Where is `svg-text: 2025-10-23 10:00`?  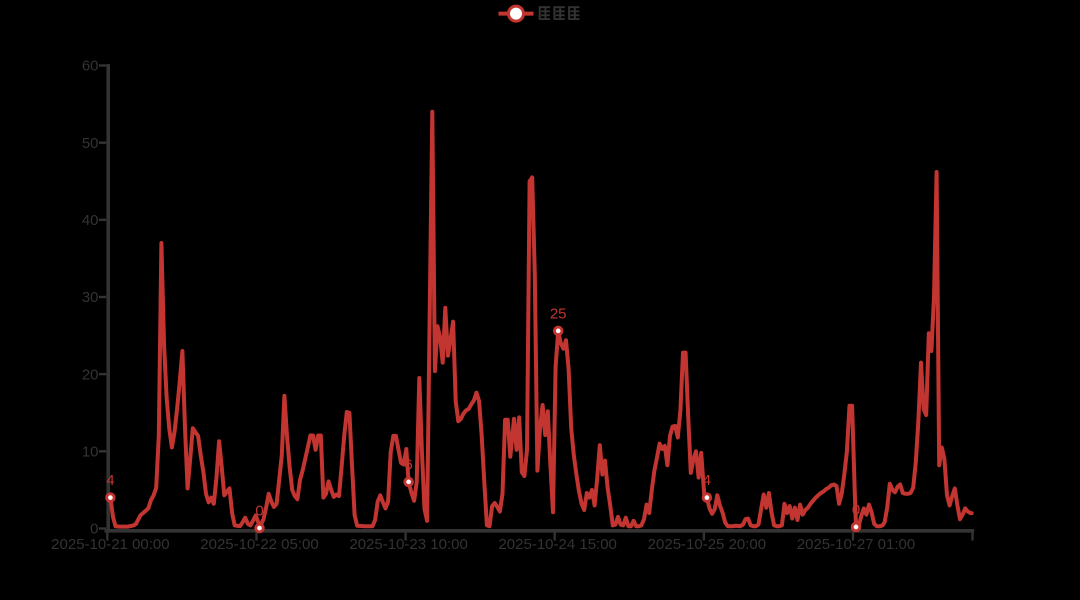
svg-text: 2025-10-23 10:00 is located at coordinates (408, 544).